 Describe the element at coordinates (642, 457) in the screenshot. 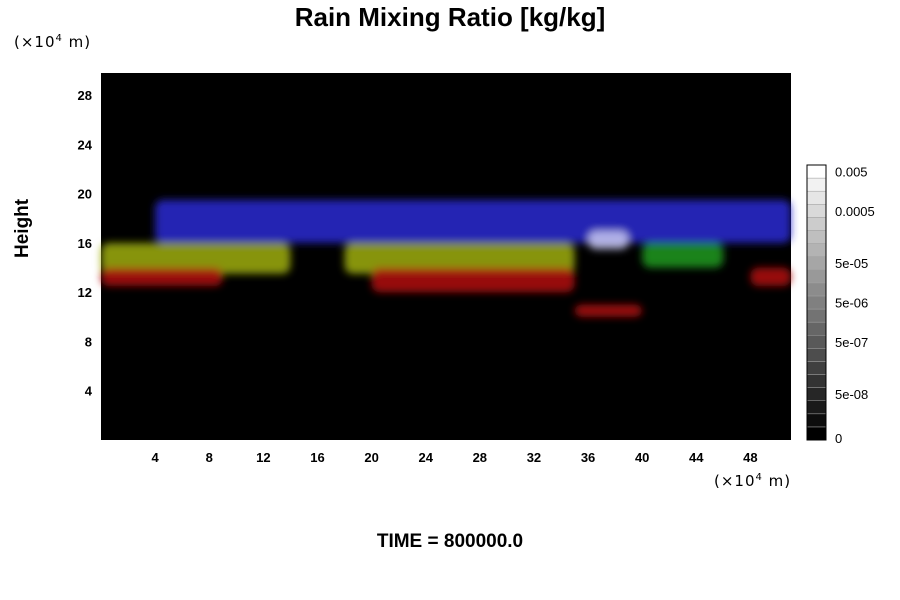

I see `x-tick-label: 40` at that location.